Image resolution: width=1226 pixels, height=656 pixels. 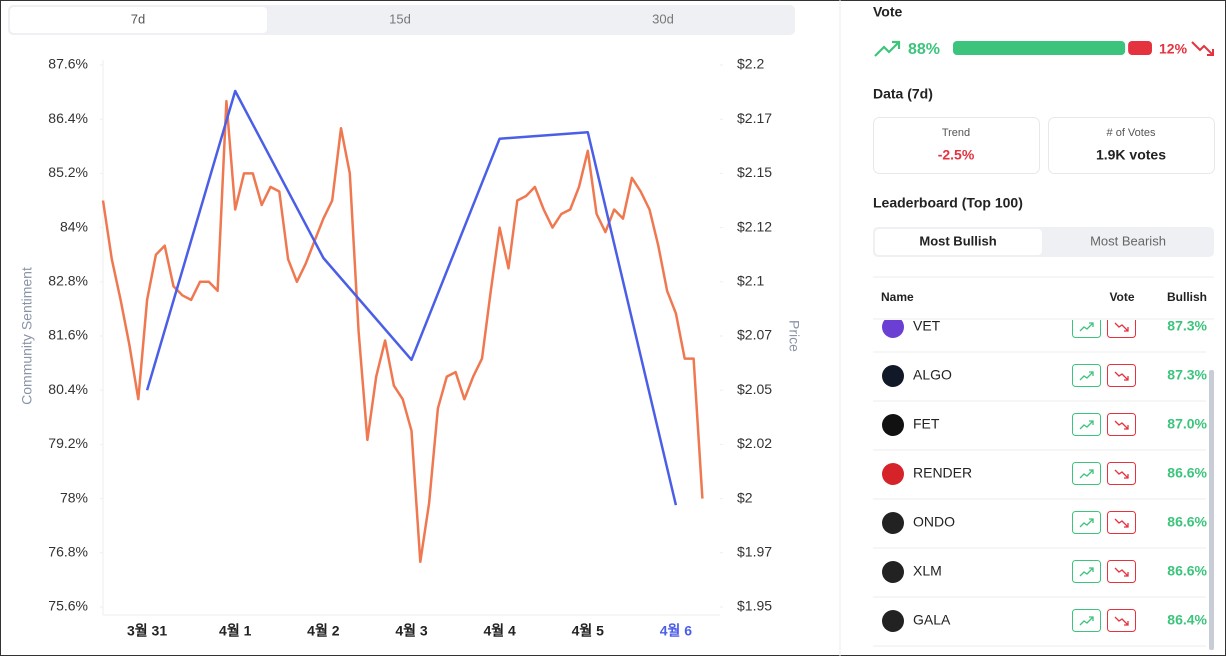 What do you see at coordinates (926, 424) in the screenshot?
I see `coin-name: FET` at bounding box center [926, 424].